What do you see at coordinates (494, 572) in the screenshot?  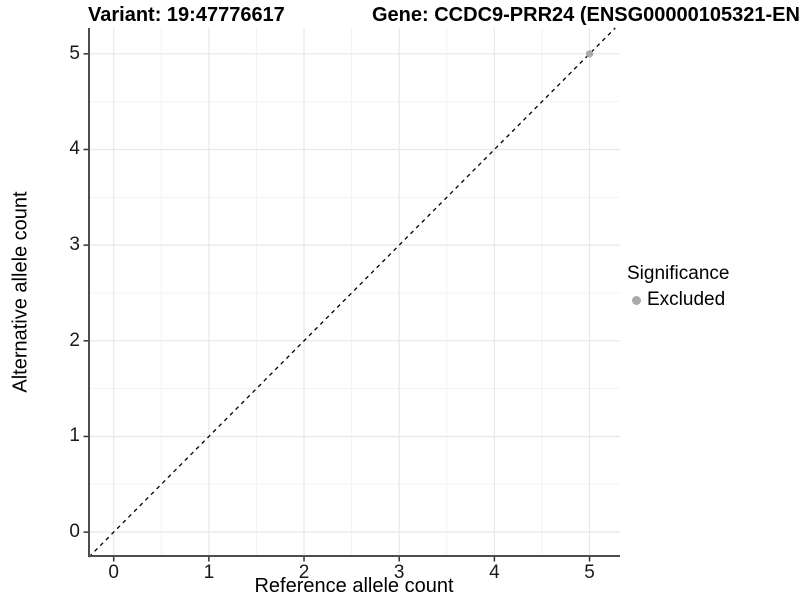 I see `x-tick-label: 4` at bounding box center [494, 572].